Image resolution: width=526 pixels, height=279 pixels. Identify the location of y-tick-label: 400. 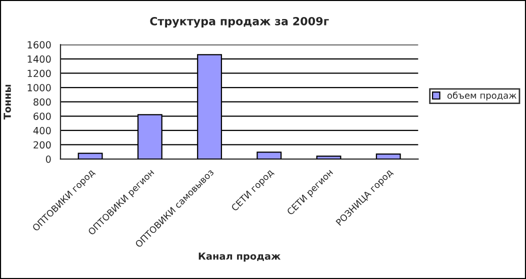
(42, 130).